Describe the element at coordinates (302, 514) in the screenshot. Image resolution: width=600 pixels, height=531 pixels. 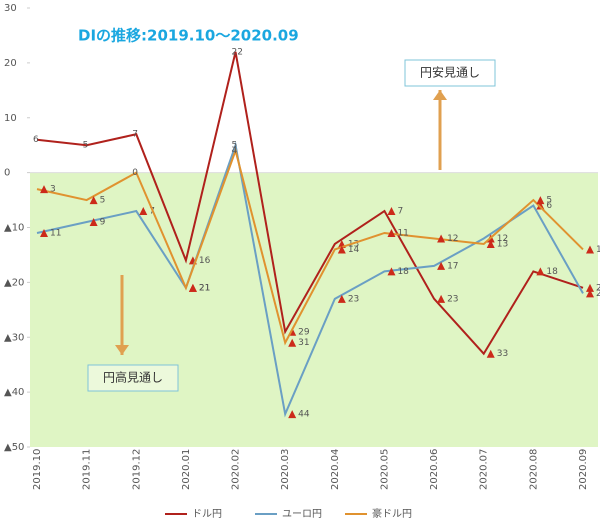
I see `legend-label: ユーロ円` at that location.